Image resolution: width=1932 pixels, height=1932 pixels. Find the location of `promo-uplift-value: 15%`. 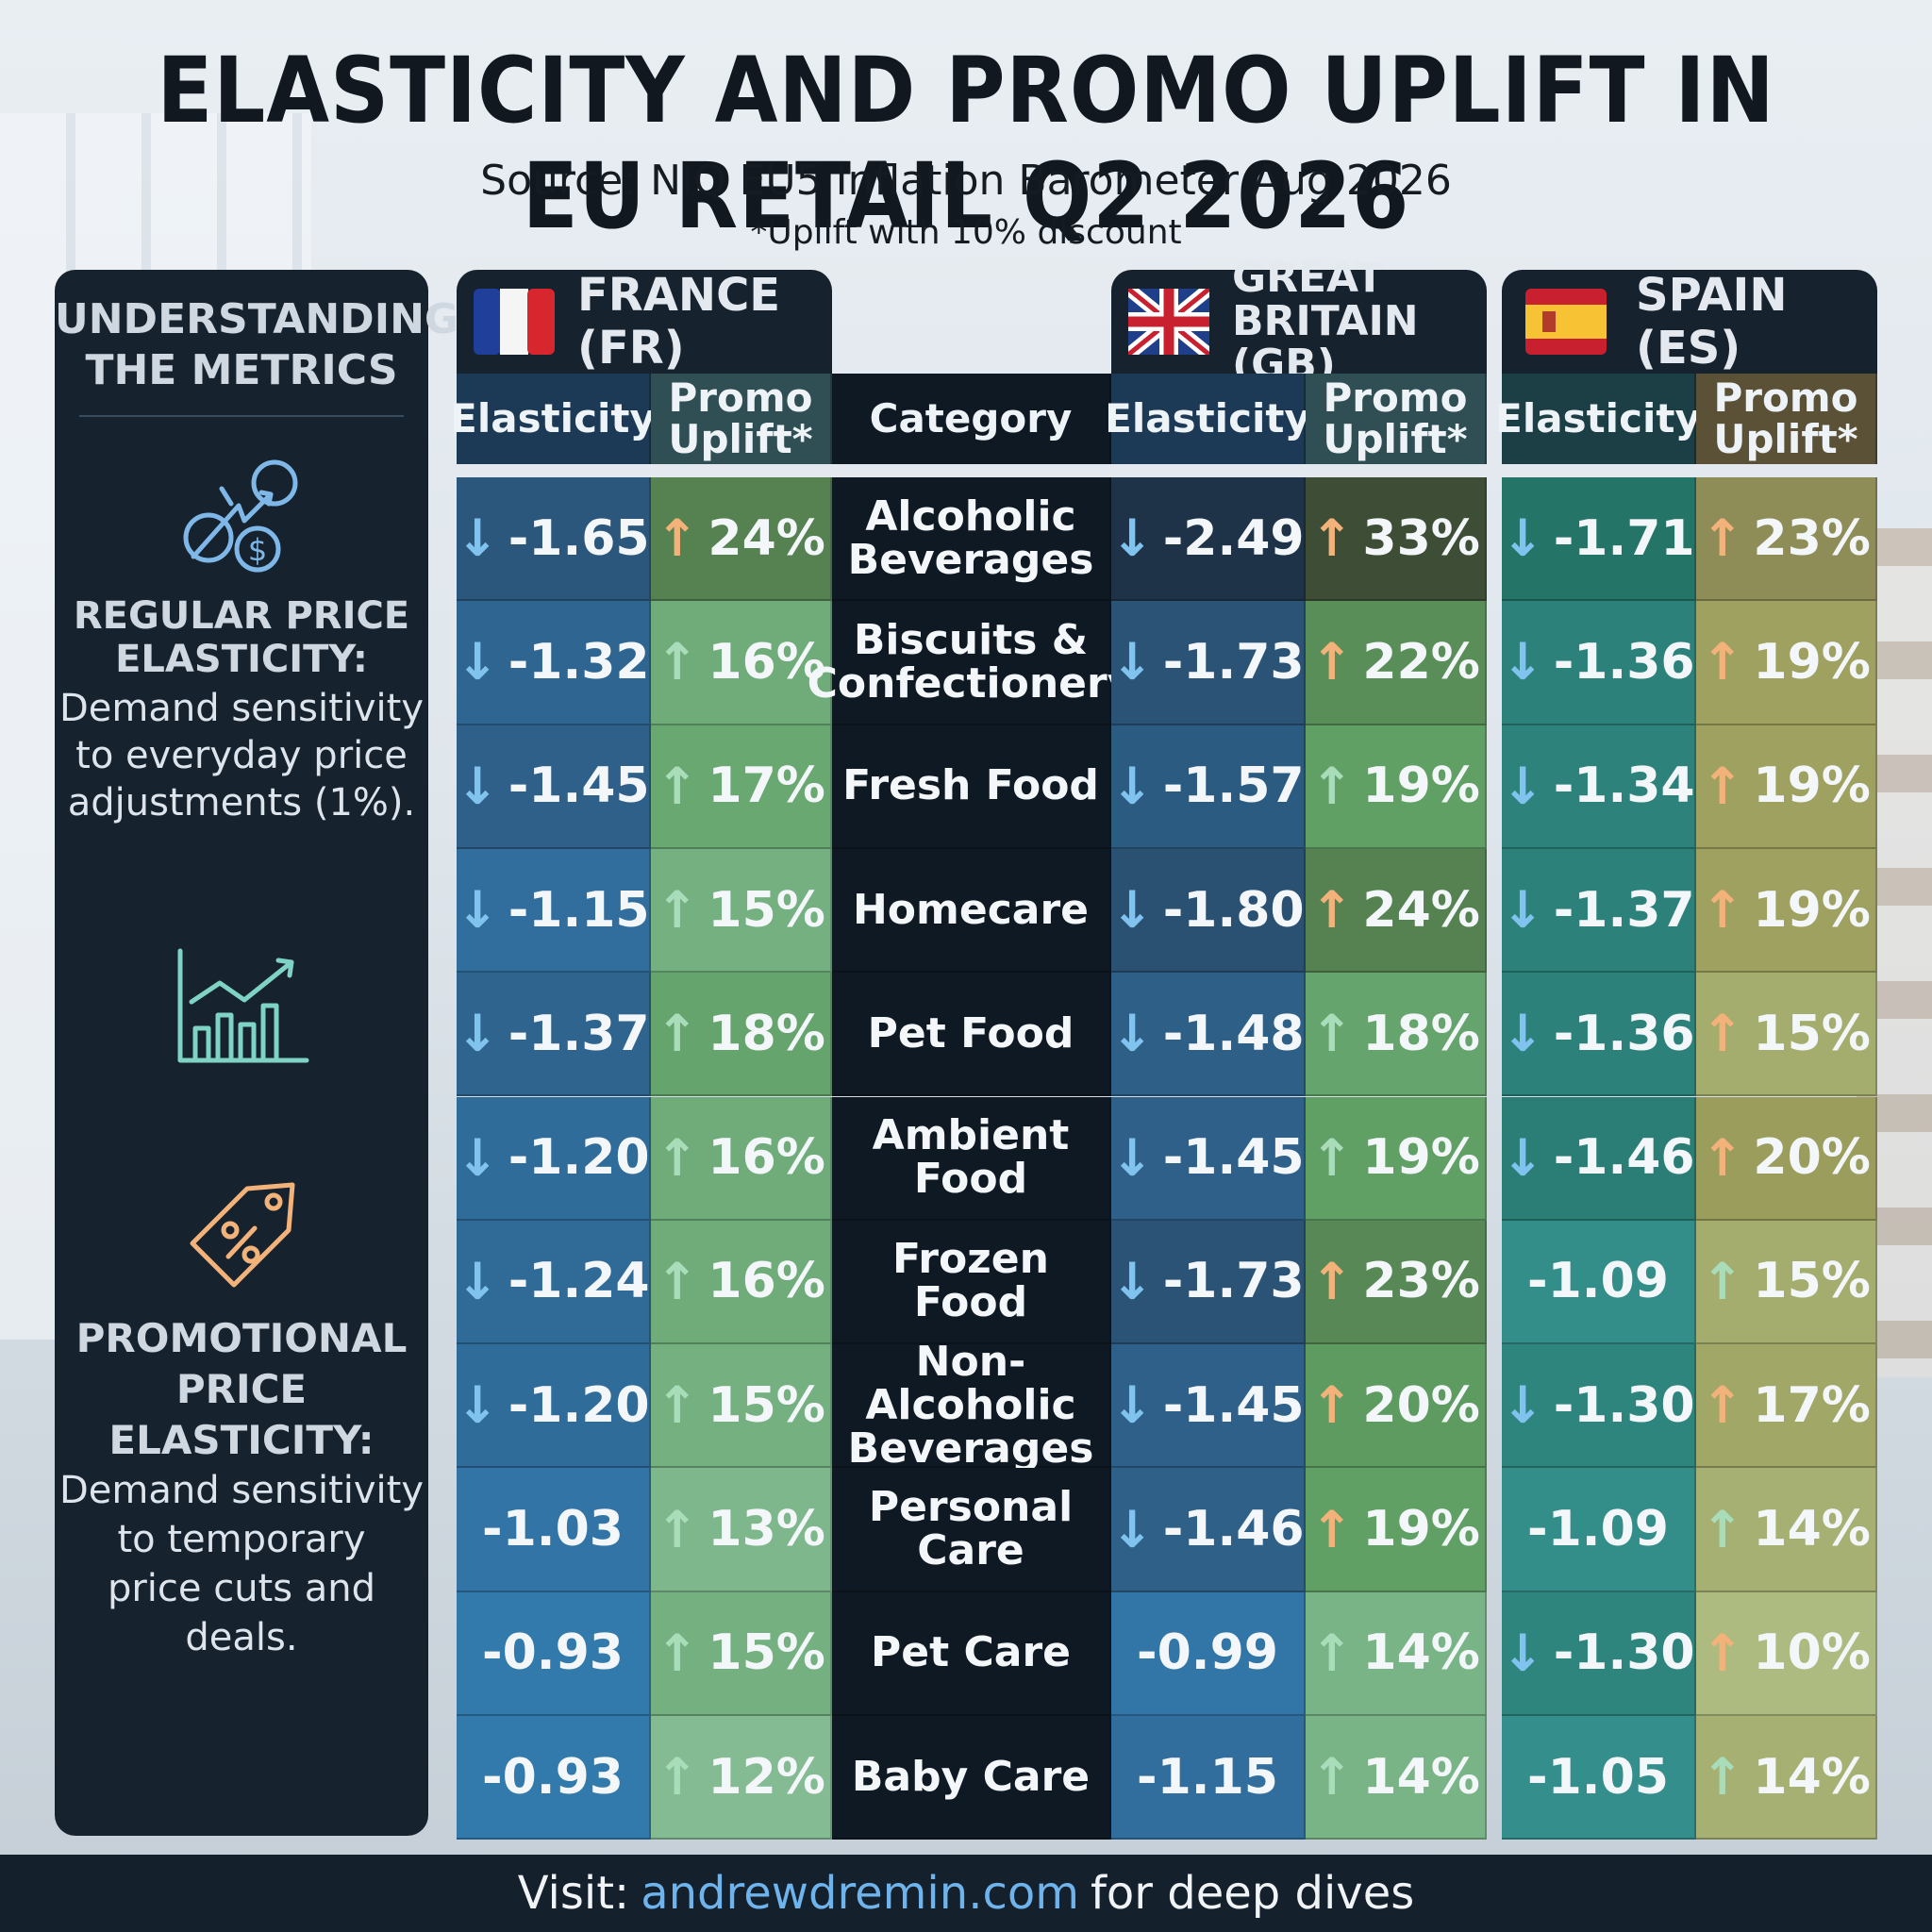

promo-uplift-value: 15% is located at coordinates (767, 1405).